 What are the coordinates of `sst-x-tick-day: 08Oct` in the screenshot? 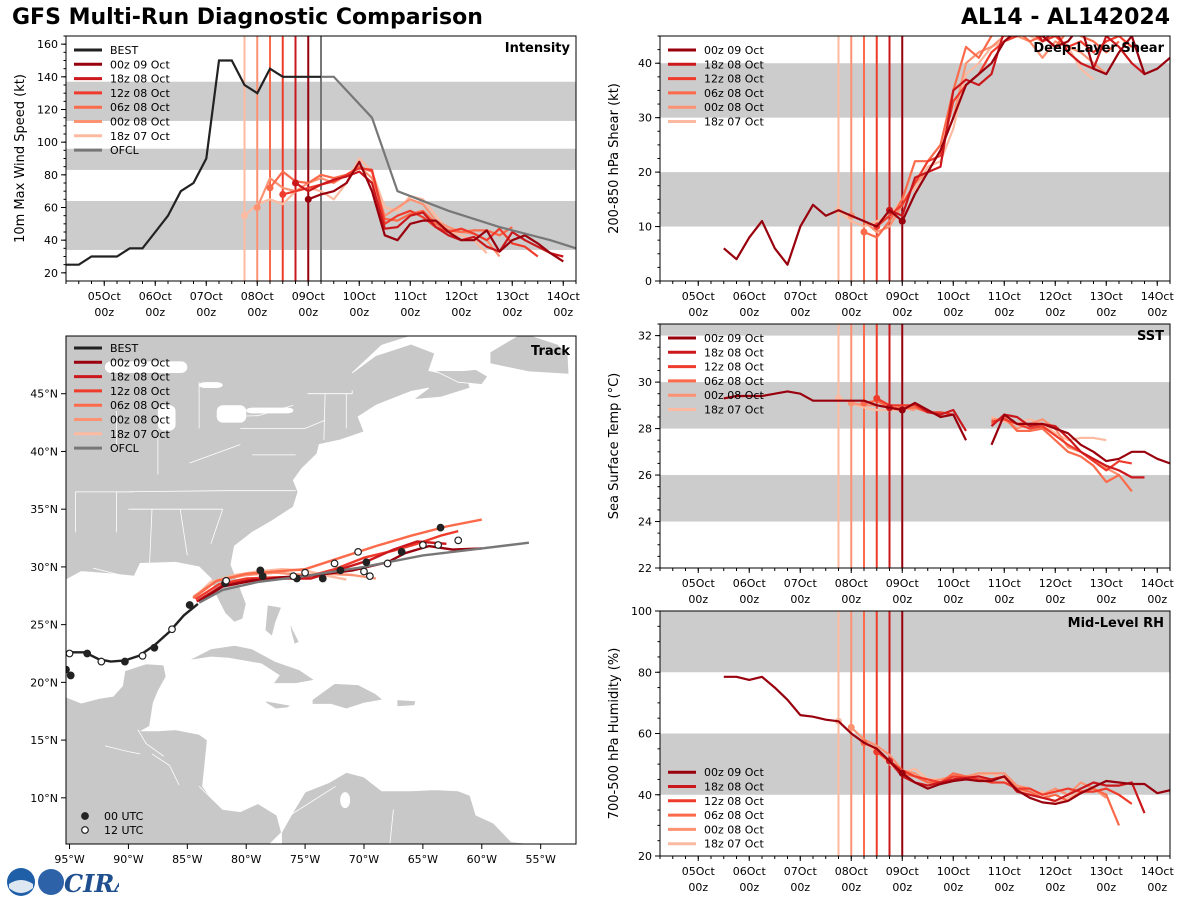 It's located at (852, 583).